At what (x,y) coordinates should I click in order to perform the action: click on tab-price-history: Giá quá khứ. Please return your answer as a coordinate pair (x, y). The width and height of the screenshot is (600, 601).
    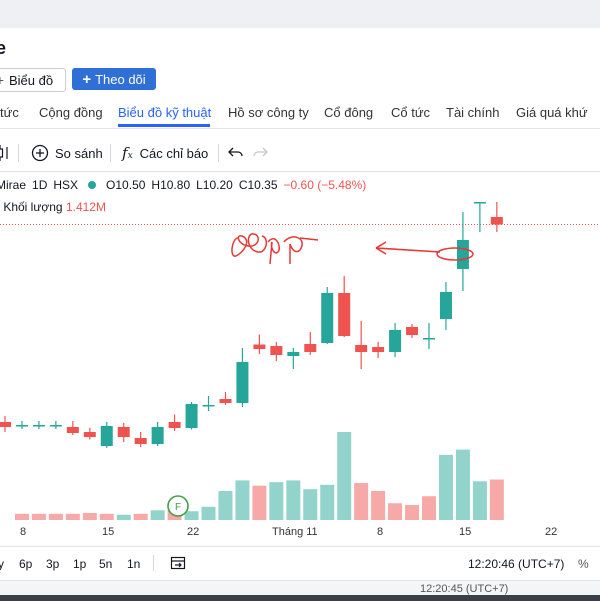
    Looking at the image, I should click on (552, 112).